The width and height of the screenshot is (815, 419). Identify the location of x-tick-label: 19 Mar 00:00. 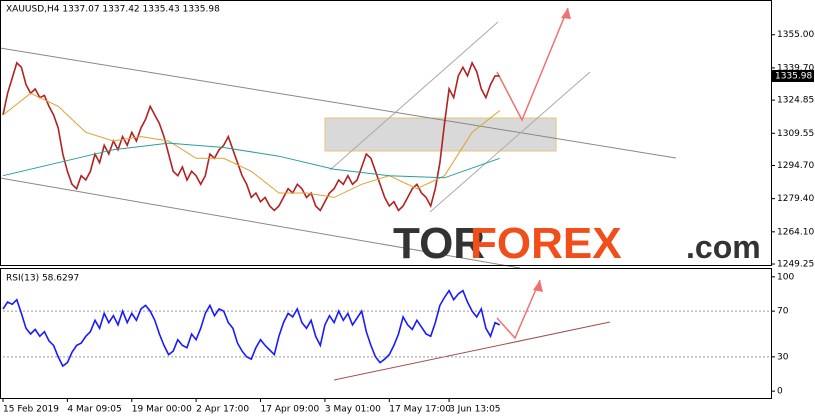
(162, 410).